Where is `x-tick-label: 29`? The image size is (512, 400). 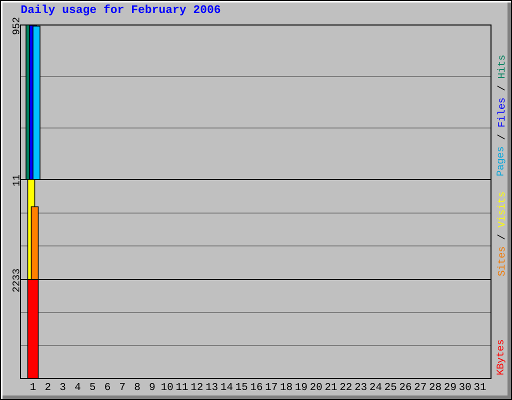 x-tick-label: 29 is located at coordinates (450, 386).